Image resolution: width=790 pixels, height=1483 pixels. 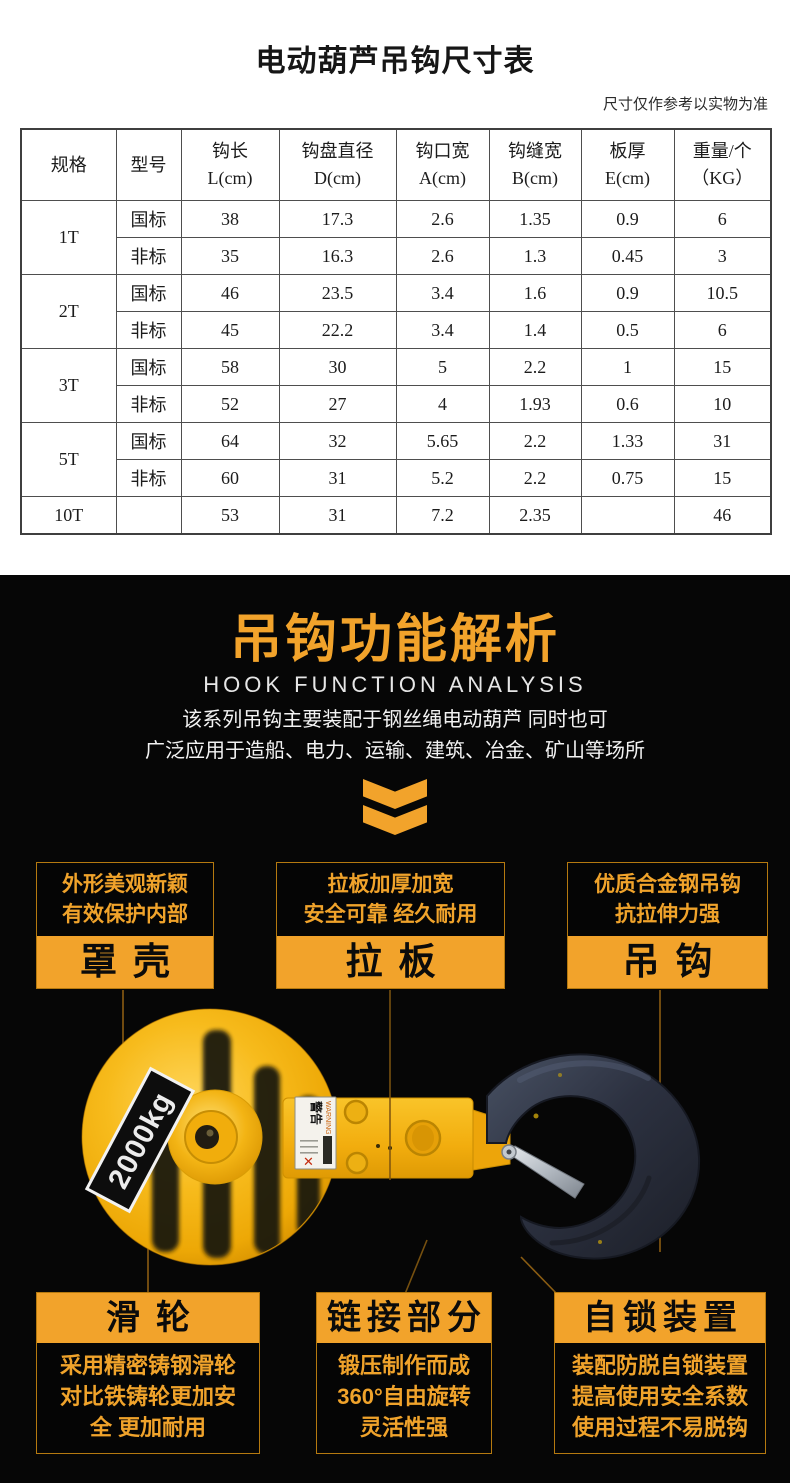 What do you see at coordinates (627, 404) in the screenshot?
I see `table-cell: 0.6` at bounding box center [627, 404].